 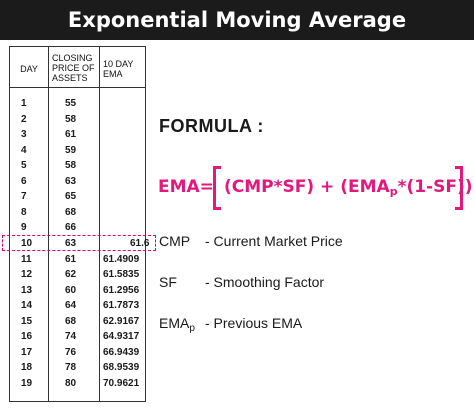 I want to click on ema-cell: 68.9539, so click(x=121, y=367).